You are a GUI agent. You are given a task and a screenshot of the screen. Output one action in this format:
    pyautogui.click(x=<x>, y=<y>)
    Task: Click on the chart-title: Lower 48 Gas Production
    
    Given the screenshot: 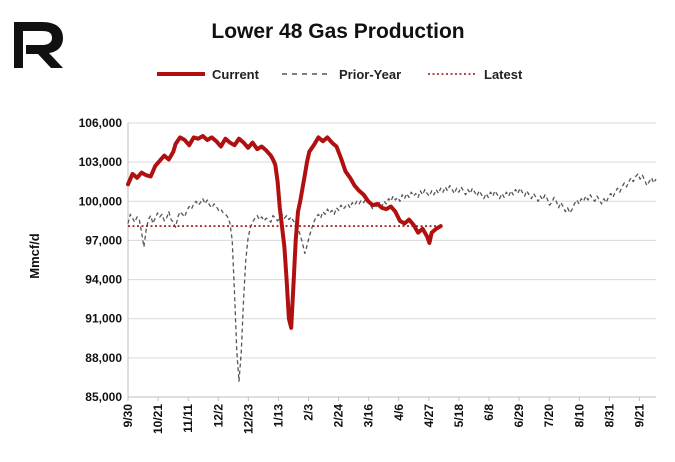 What is the action you would take?
    pyautogui.click(x=337, y=31)
    